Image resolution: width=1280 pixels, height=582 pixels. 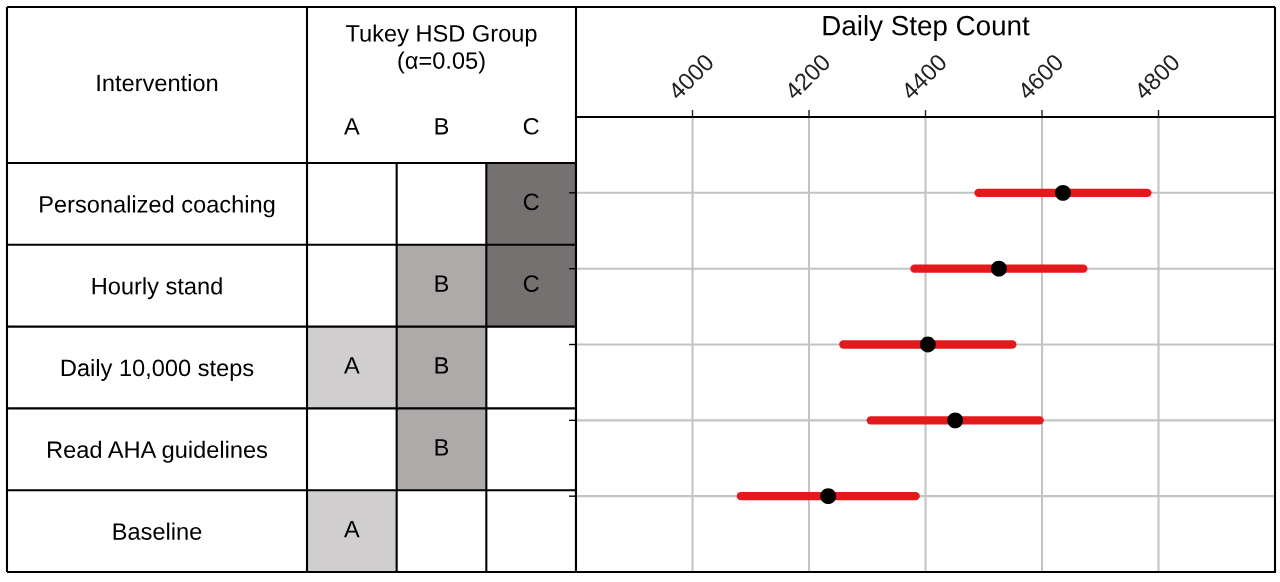 I want to click on y-axis-title: Intervention, so click(x=157, y=83).